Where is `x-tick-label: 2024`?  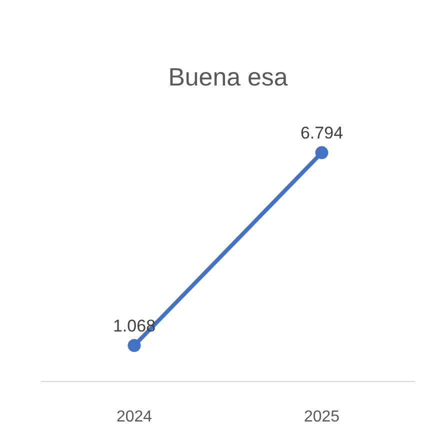 x-tick-label: 2024 is located at coordinates (134, 417).